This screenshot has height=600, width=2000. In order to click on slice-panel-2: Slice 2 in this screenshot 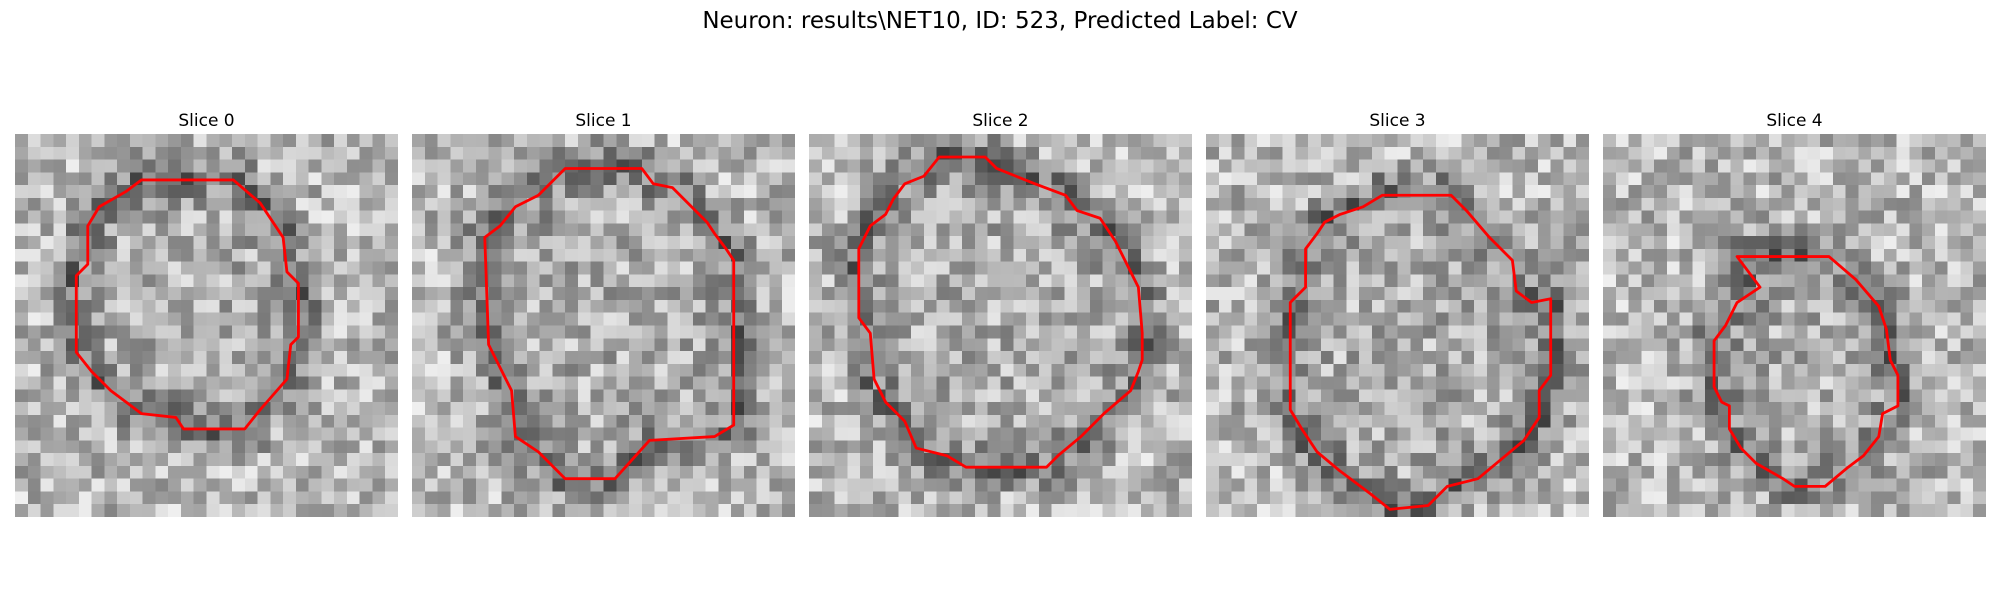, I will do `click(1000, 312)`.